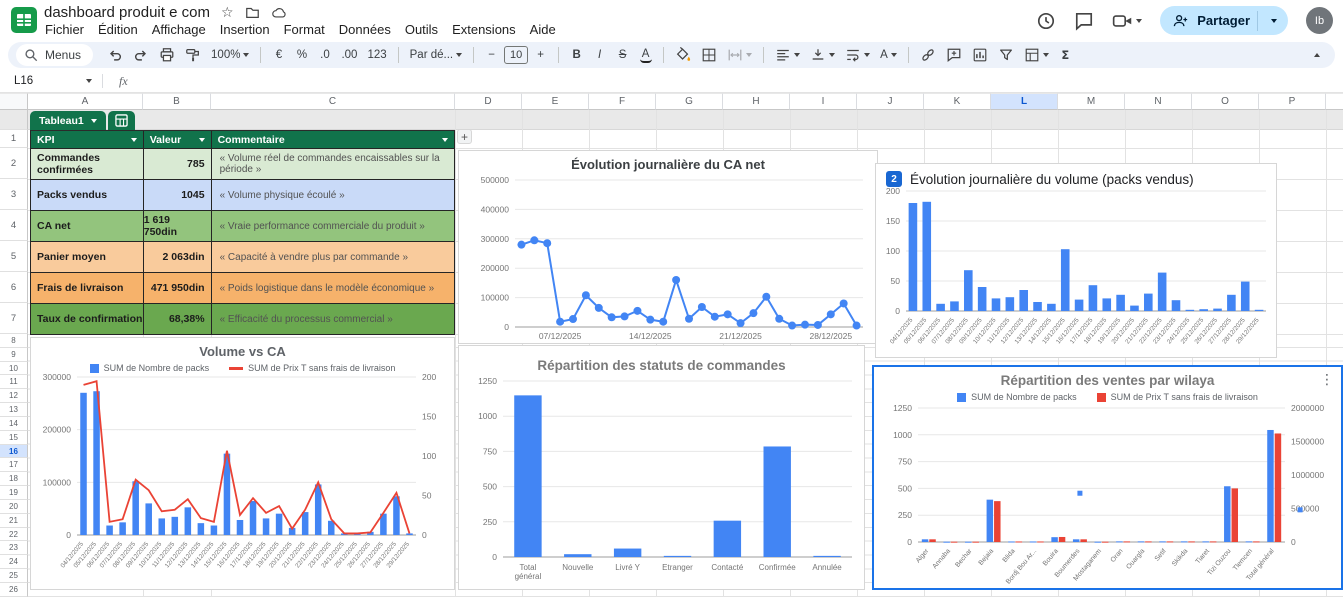  I want to click on row-header-12: 12, so click(14, 396).